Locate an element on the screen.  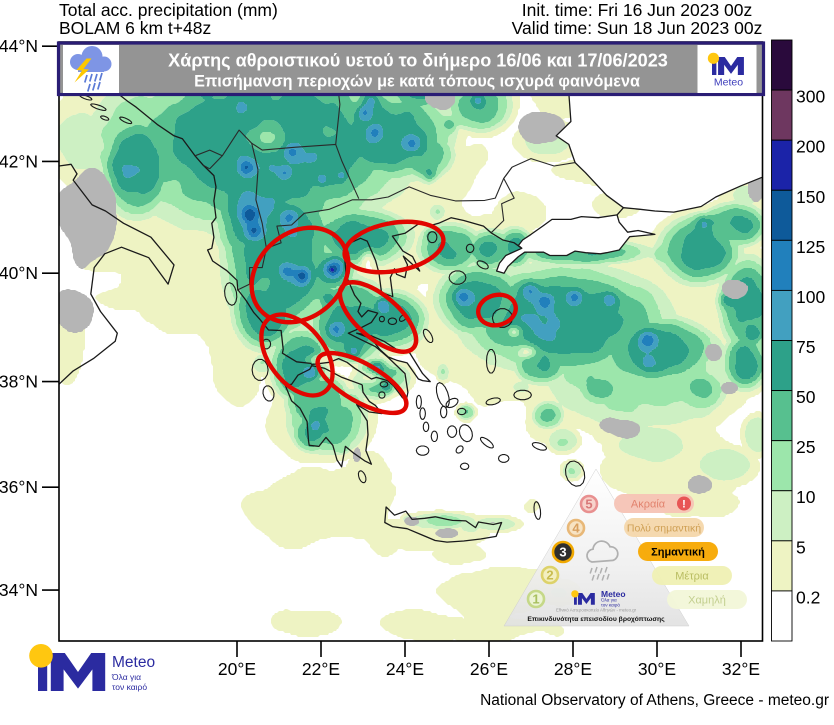
svg-text:Εθνικό Αστεροσκοπείο Αθηνών -: Εθνικό Αστεροσκοπείο Αθηνών - meteo.gr is located at coordinates (596, 610).